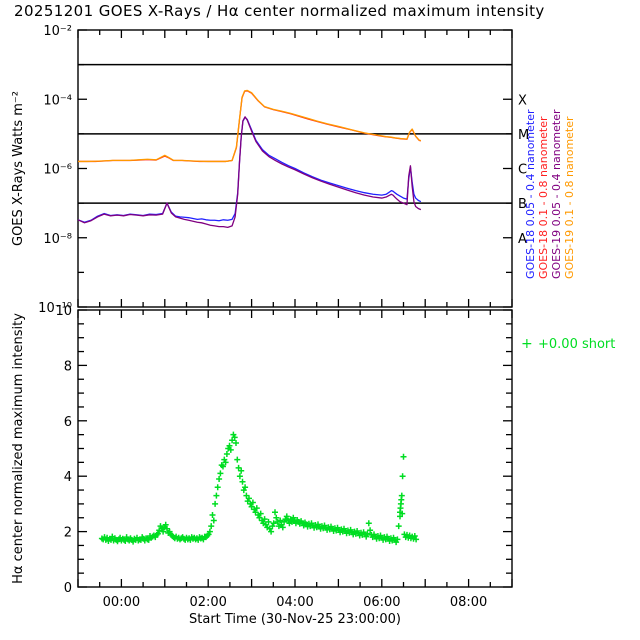 This screenshot has width=640, height=640. What do you see at coordinates (295, 619) in the screenshot?
I see `xaxis-label: Start Time (30-Nov-25 23:00:00)` at bounding box center [295, 619].